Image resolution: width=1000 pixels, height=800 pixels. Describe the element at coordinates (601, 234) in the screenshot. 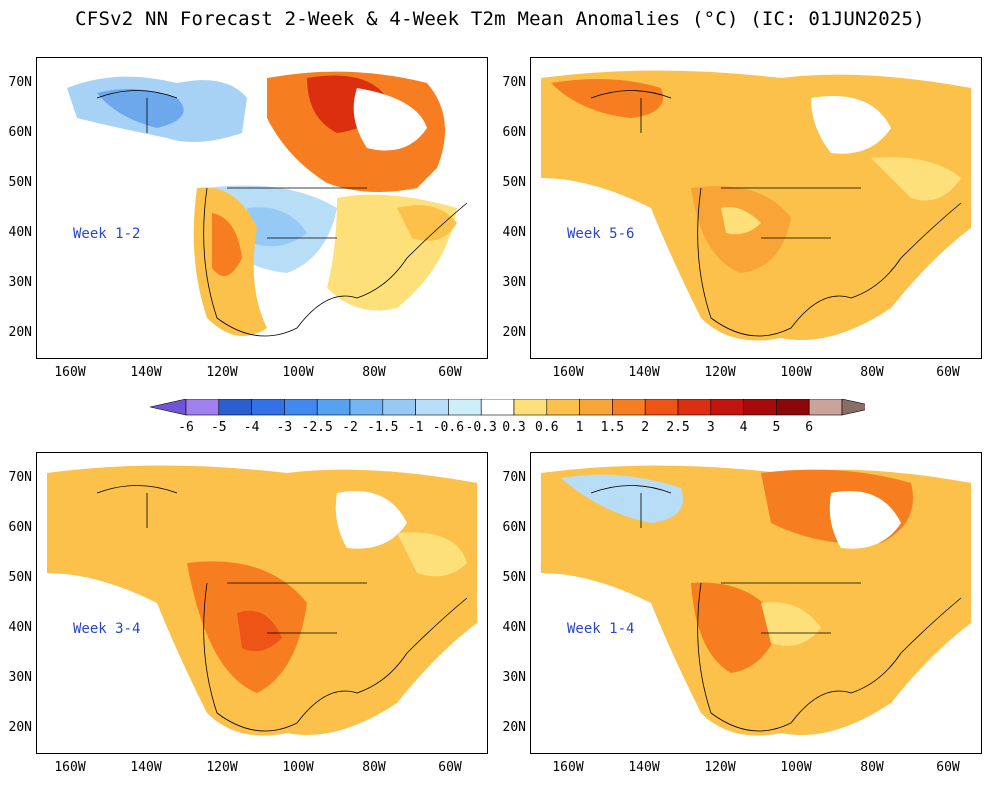

I see `week-label: Week 5-6` at that location.